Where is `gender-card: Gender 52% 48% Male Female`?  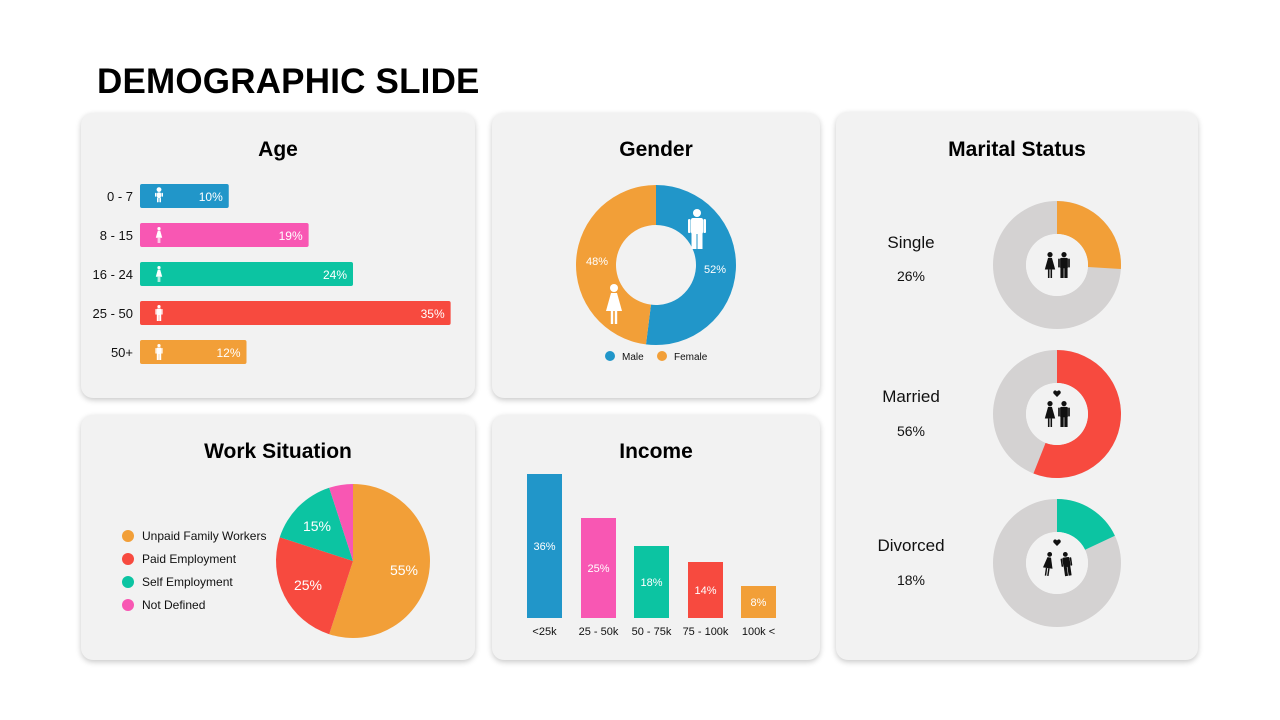
gender-card: Gender 52% 48% Male Female is located at coordinates (656, 255).